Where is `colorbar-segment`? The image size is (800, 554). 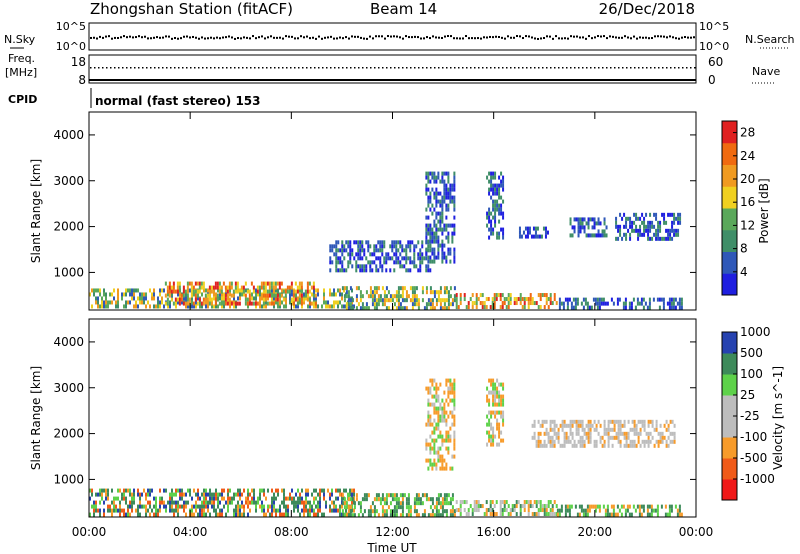
colorbar-segment is located at coordinates (729, 490).